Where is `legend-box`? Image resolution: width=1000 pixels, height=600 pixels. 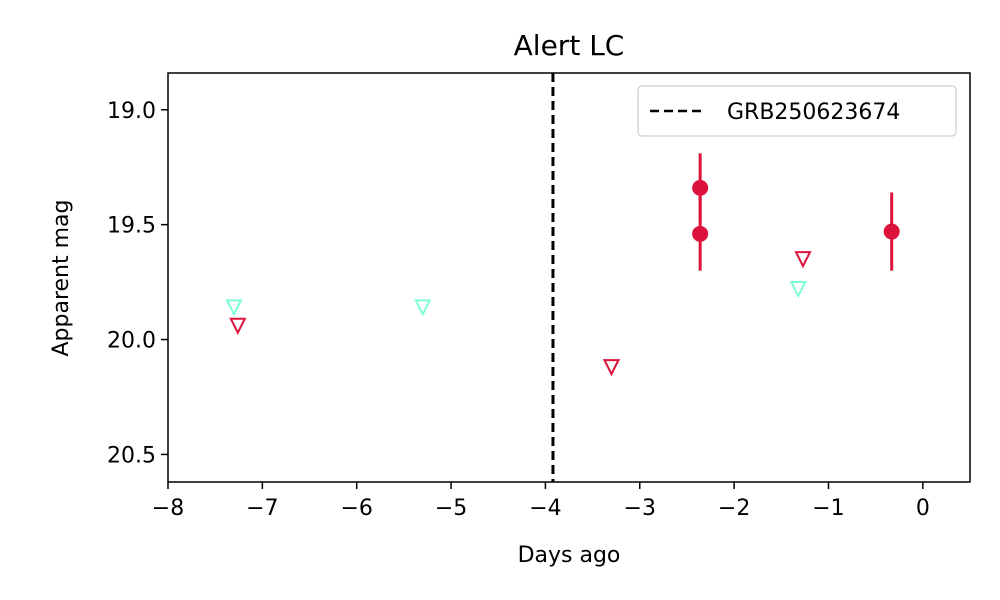
legend-box is located at coordinates (797, 111).